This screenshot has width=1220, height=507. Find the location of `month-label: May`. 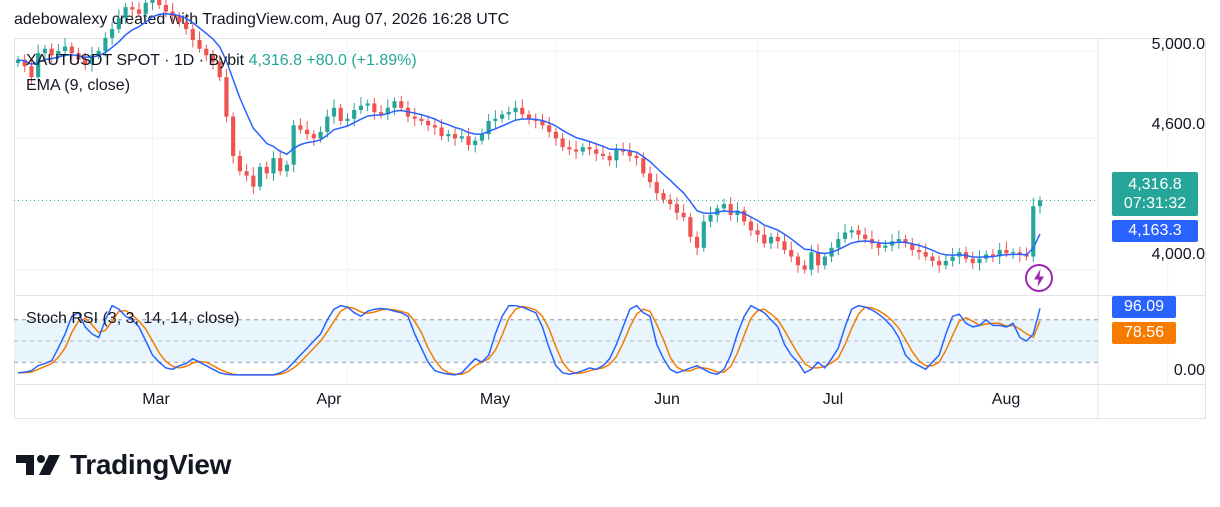

month-label: May is located at coordinates (495, 399).